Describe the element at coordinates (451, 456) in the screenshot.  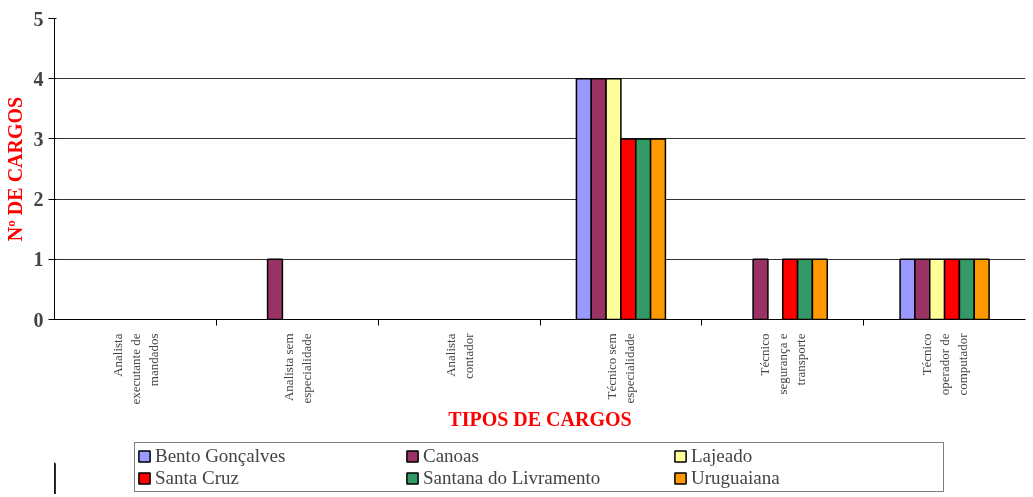
I see `legend-label: Canoas` at that location.